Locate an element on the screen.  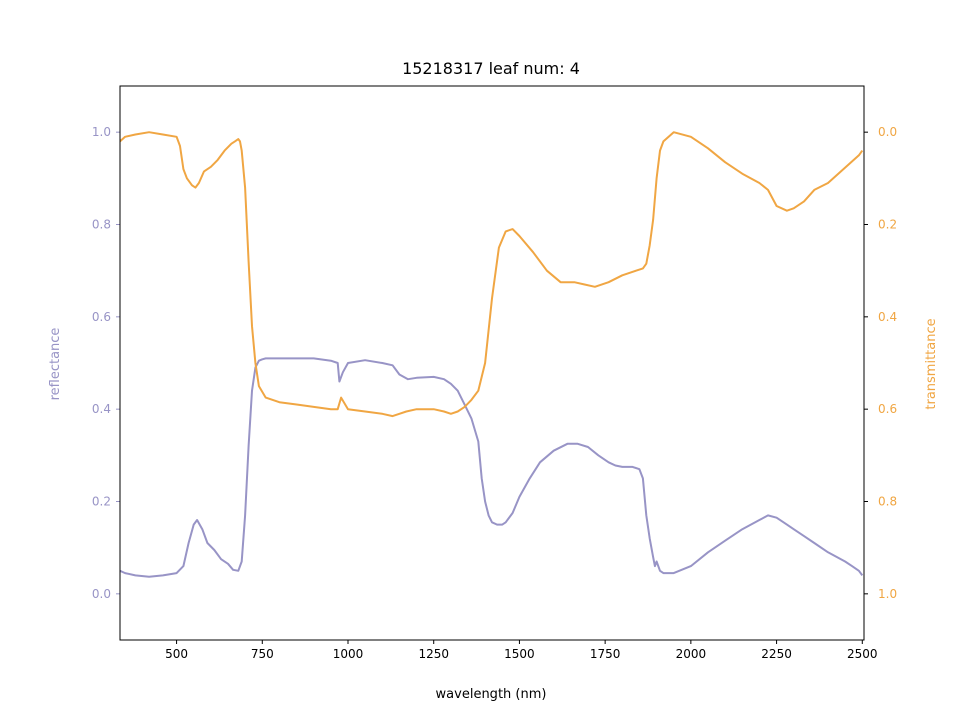
y-left-tick-label: 0.8 is located at coordinates (101, 225).